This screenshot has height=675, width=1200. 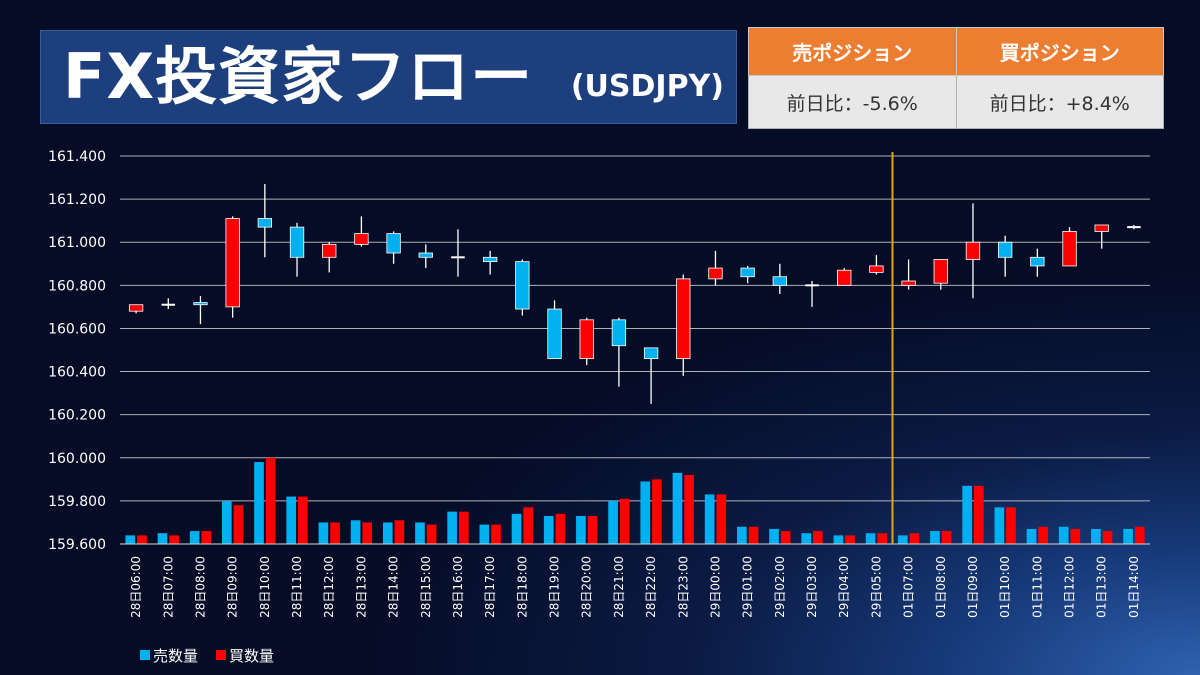 I want to click on x-tick-label: 28日12:00, so click(x=329, y=587).